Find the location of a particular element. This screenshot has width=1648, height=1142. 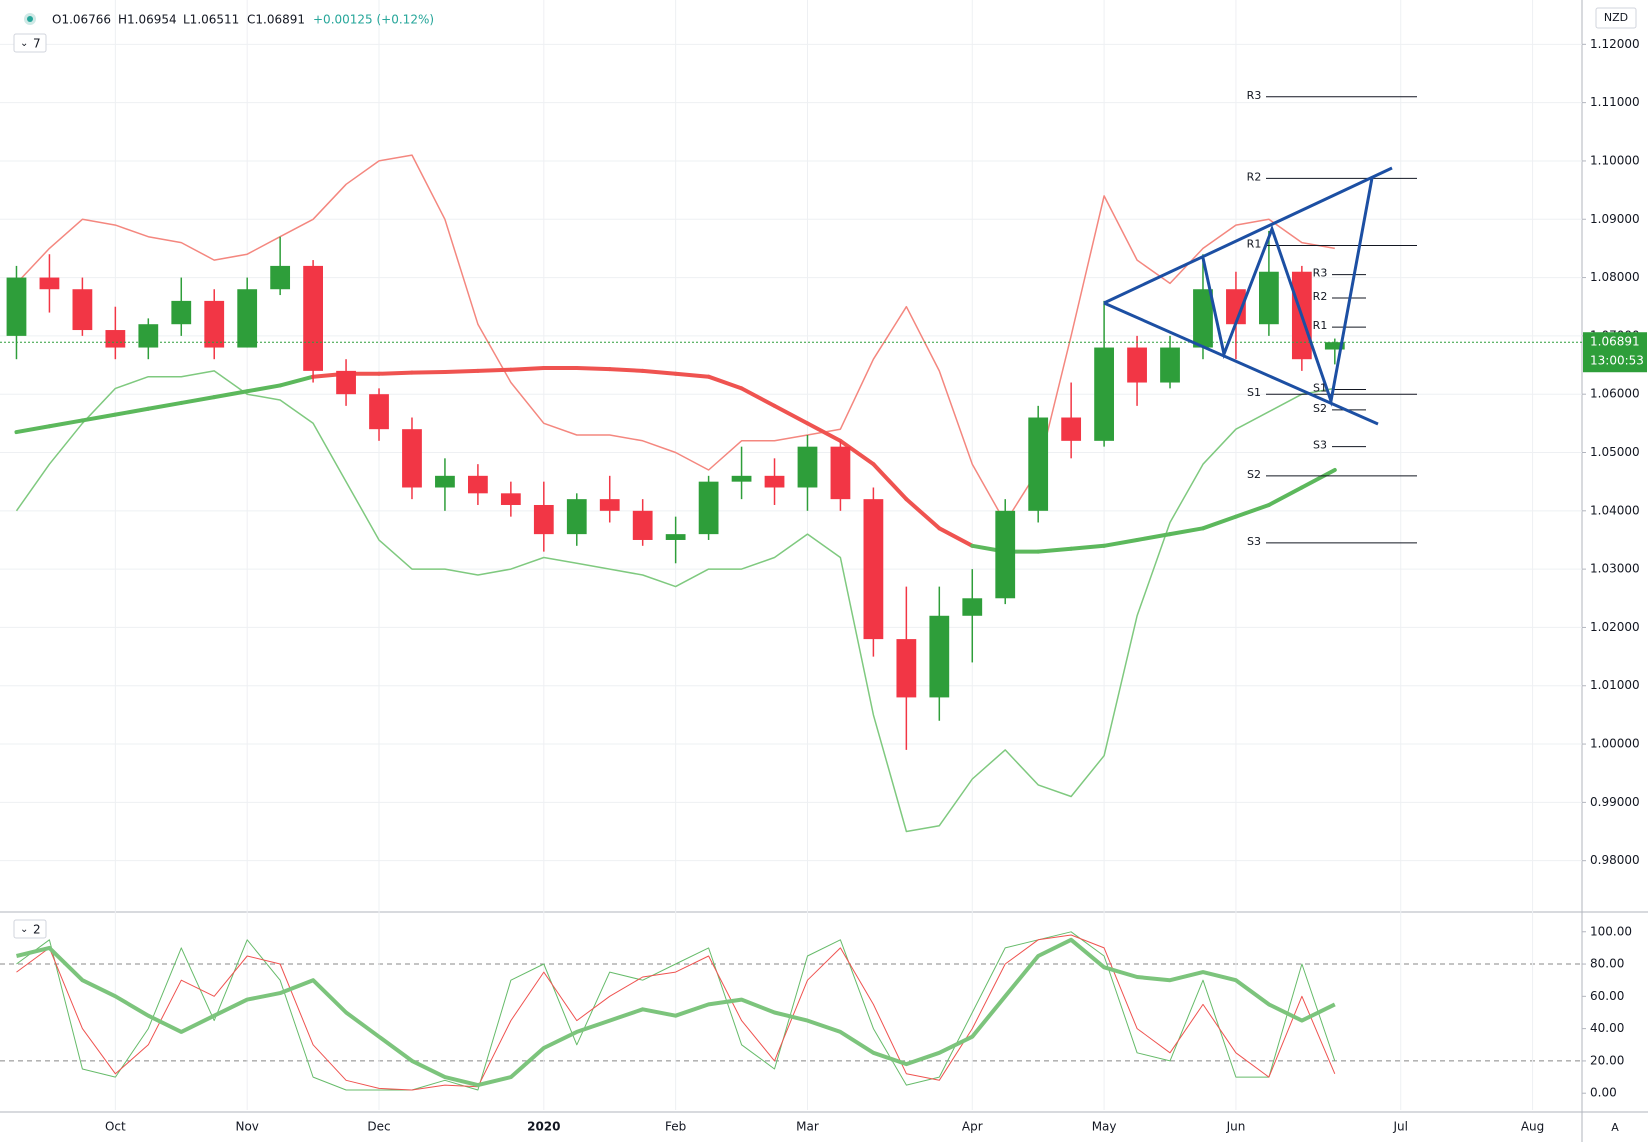

currency-box is located at coordinates (1616, 18).